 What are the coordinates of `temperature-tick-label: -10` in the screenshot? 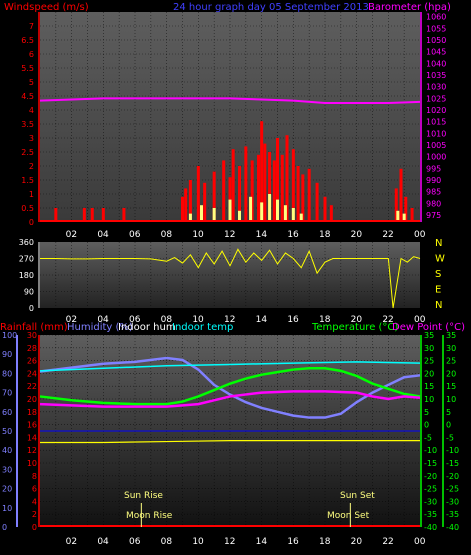 It's located at (452, 450).